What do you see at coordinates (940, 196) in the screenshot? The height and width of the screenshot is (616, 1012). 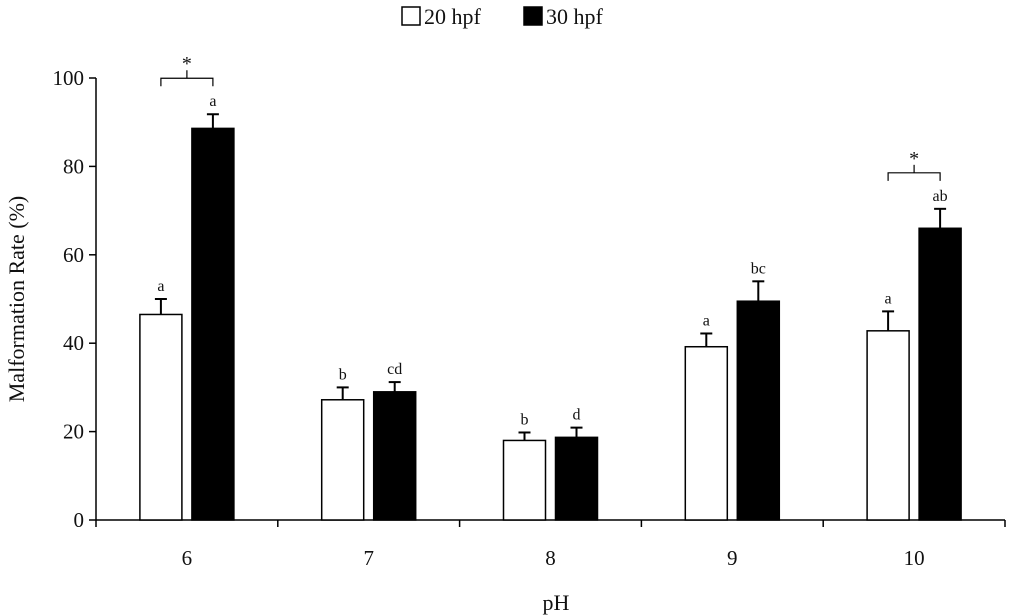 I see `significance-letter: ab` at bounding box center [940, 196].